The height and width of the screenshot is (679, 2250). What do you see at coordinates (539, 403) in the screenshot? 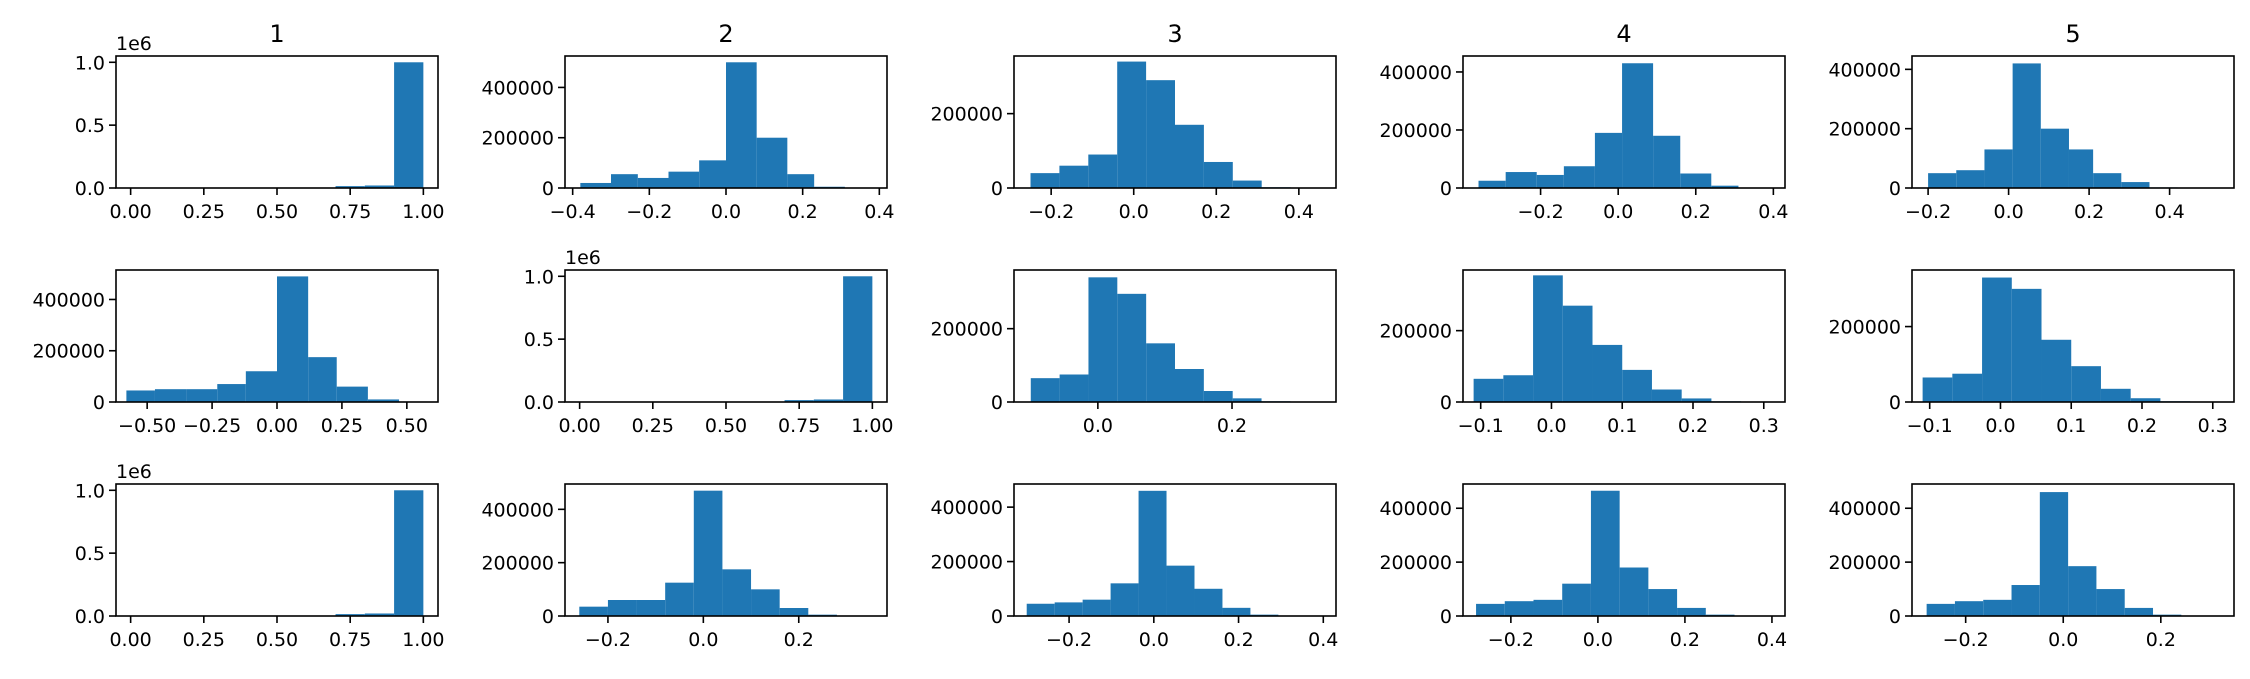
I see `y-tick-label: 0.0` at bounding box center [539, 403].